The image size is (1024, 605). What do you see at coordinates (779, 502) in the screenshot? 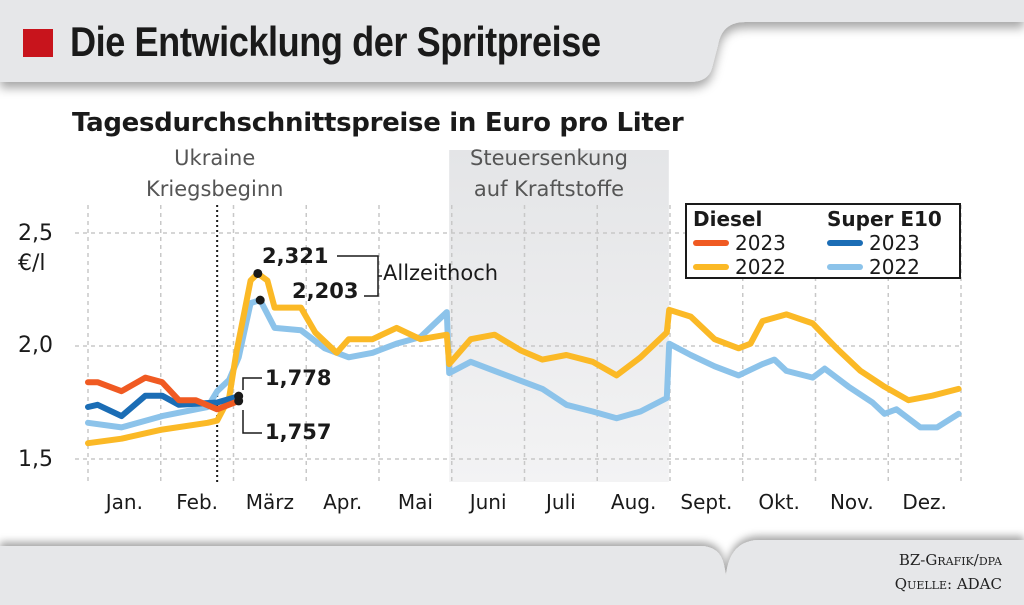
I see `xtick-label: Okt.` at bounding box center [779, 502].